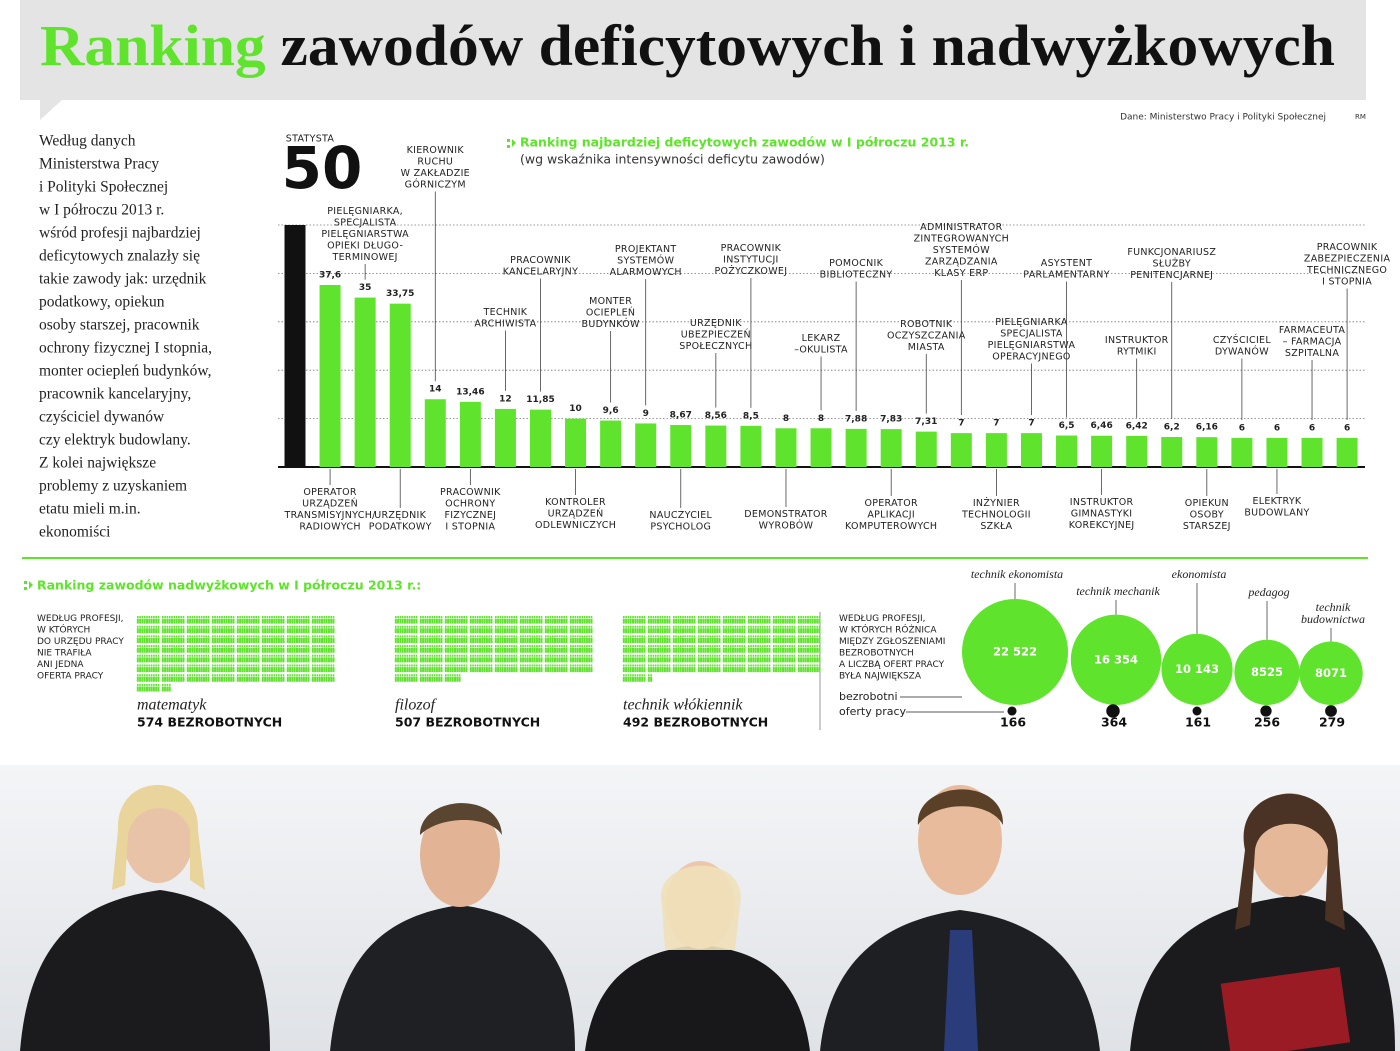  Describe the element at coordinates (856, 269) in the screenshot. I see `category-label: POMOCNIK BIBLIOTECZNY` at that location.